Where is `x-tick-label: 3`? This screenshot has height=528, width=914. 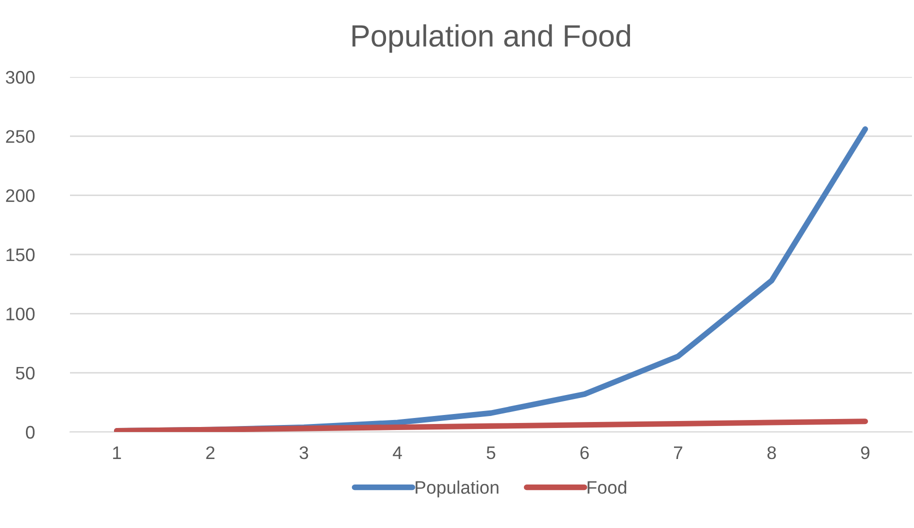
x-tick-label: 3 is located at coordinates (304, 453).